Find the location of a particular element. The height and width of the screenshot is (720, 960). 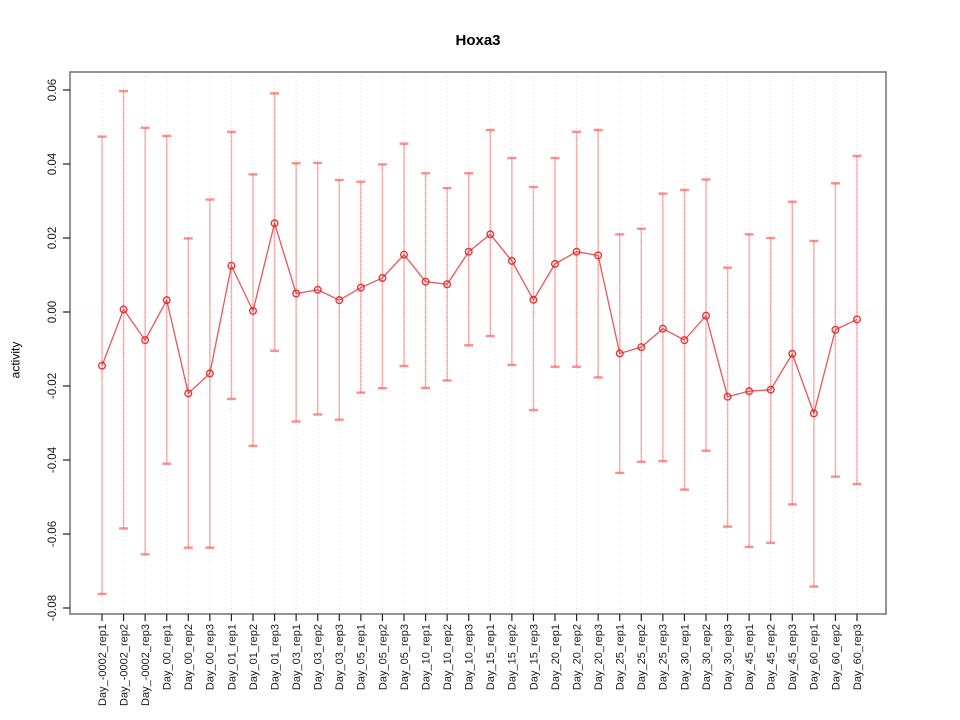

x-tick-label: Day_00_rep1 is located at coordinates (168, 657).